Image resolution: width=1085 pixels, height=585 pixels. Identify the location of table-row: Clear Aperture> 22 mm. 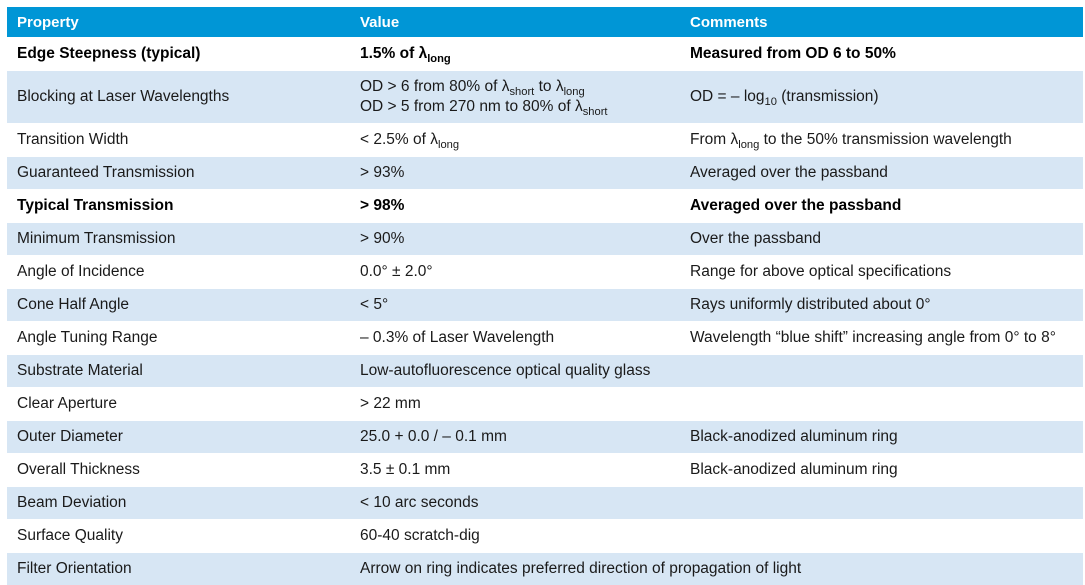
(545, 404).